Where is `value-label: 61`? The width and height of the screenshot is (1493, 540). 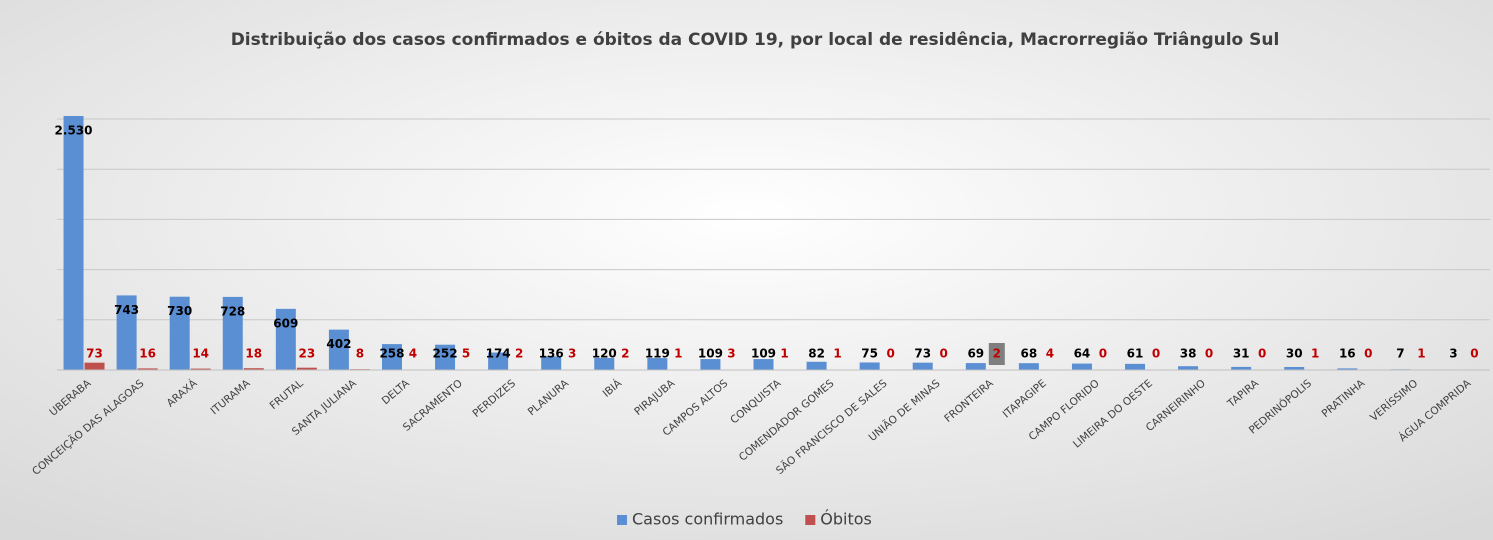
value-label: 61 is located at coordinates (1135, 354).